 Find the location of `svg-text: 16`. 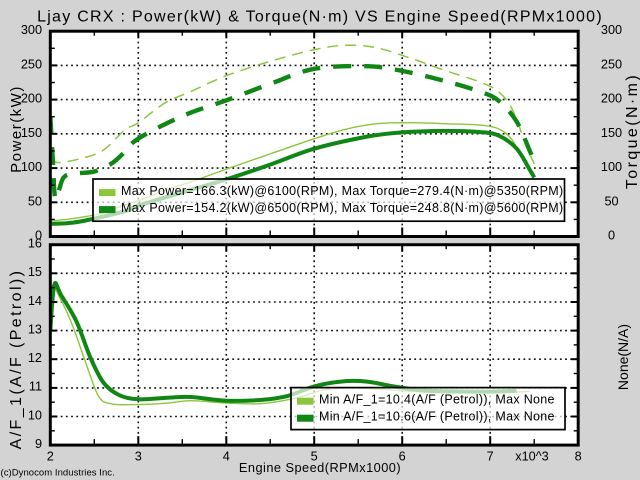

svg-text: 16 is located at coordinates (35, 244).